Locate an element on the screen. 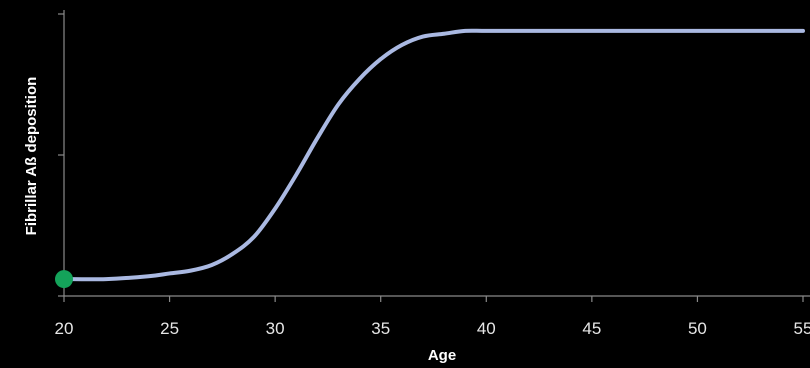 The height and width of the screenshot is (368, 810). x-tick-label: 35 is located at coordinates (380, 328).